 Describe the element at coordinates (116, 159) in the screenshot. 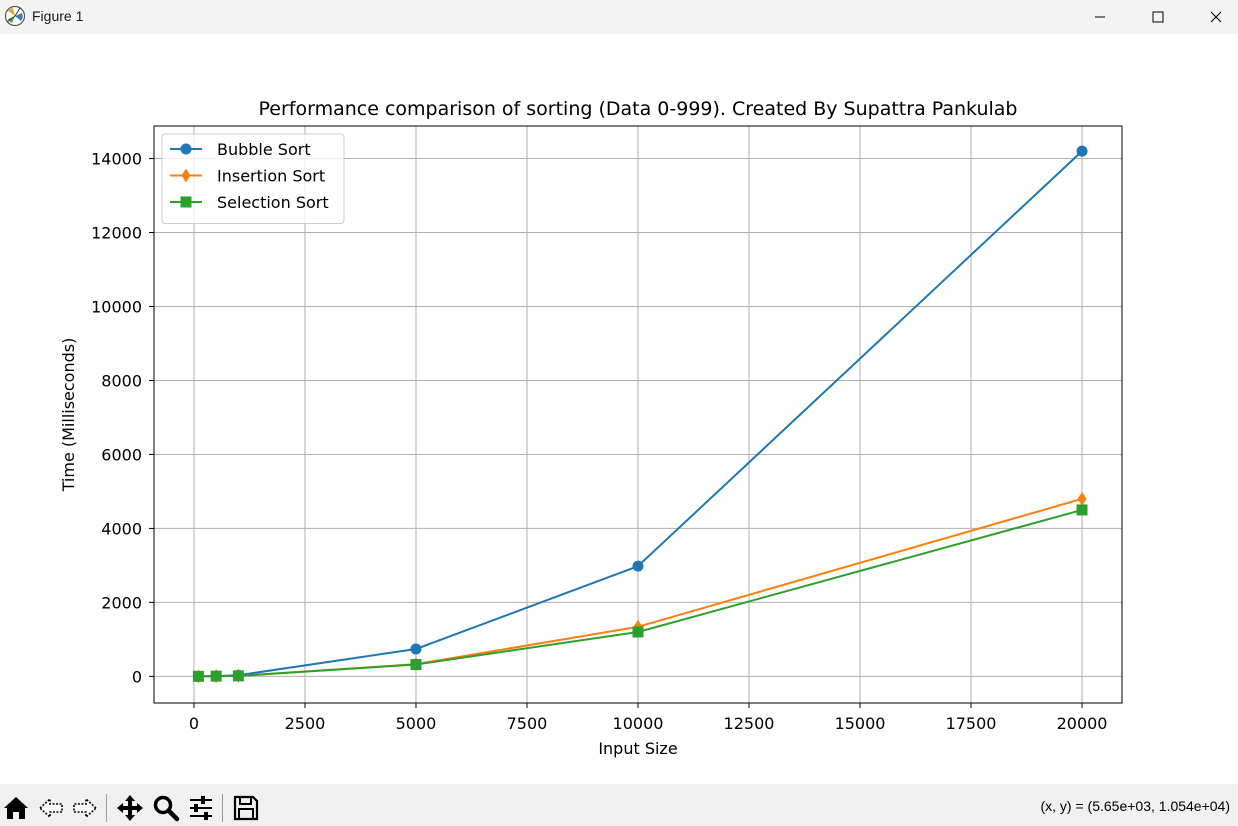

I see `y-tick-label: 14000` at that location.